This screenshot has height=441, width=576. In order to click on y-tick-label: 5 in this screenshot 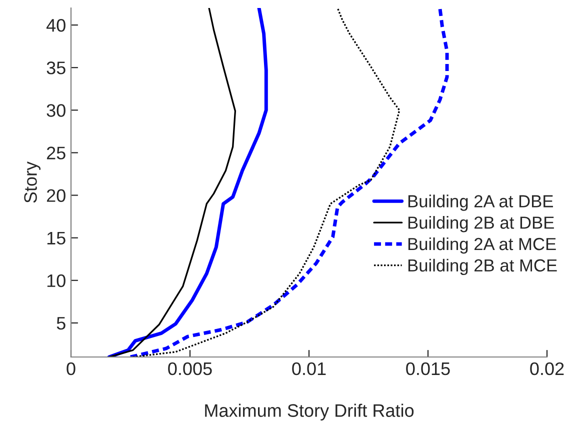, I will do `click(61, 323)`.